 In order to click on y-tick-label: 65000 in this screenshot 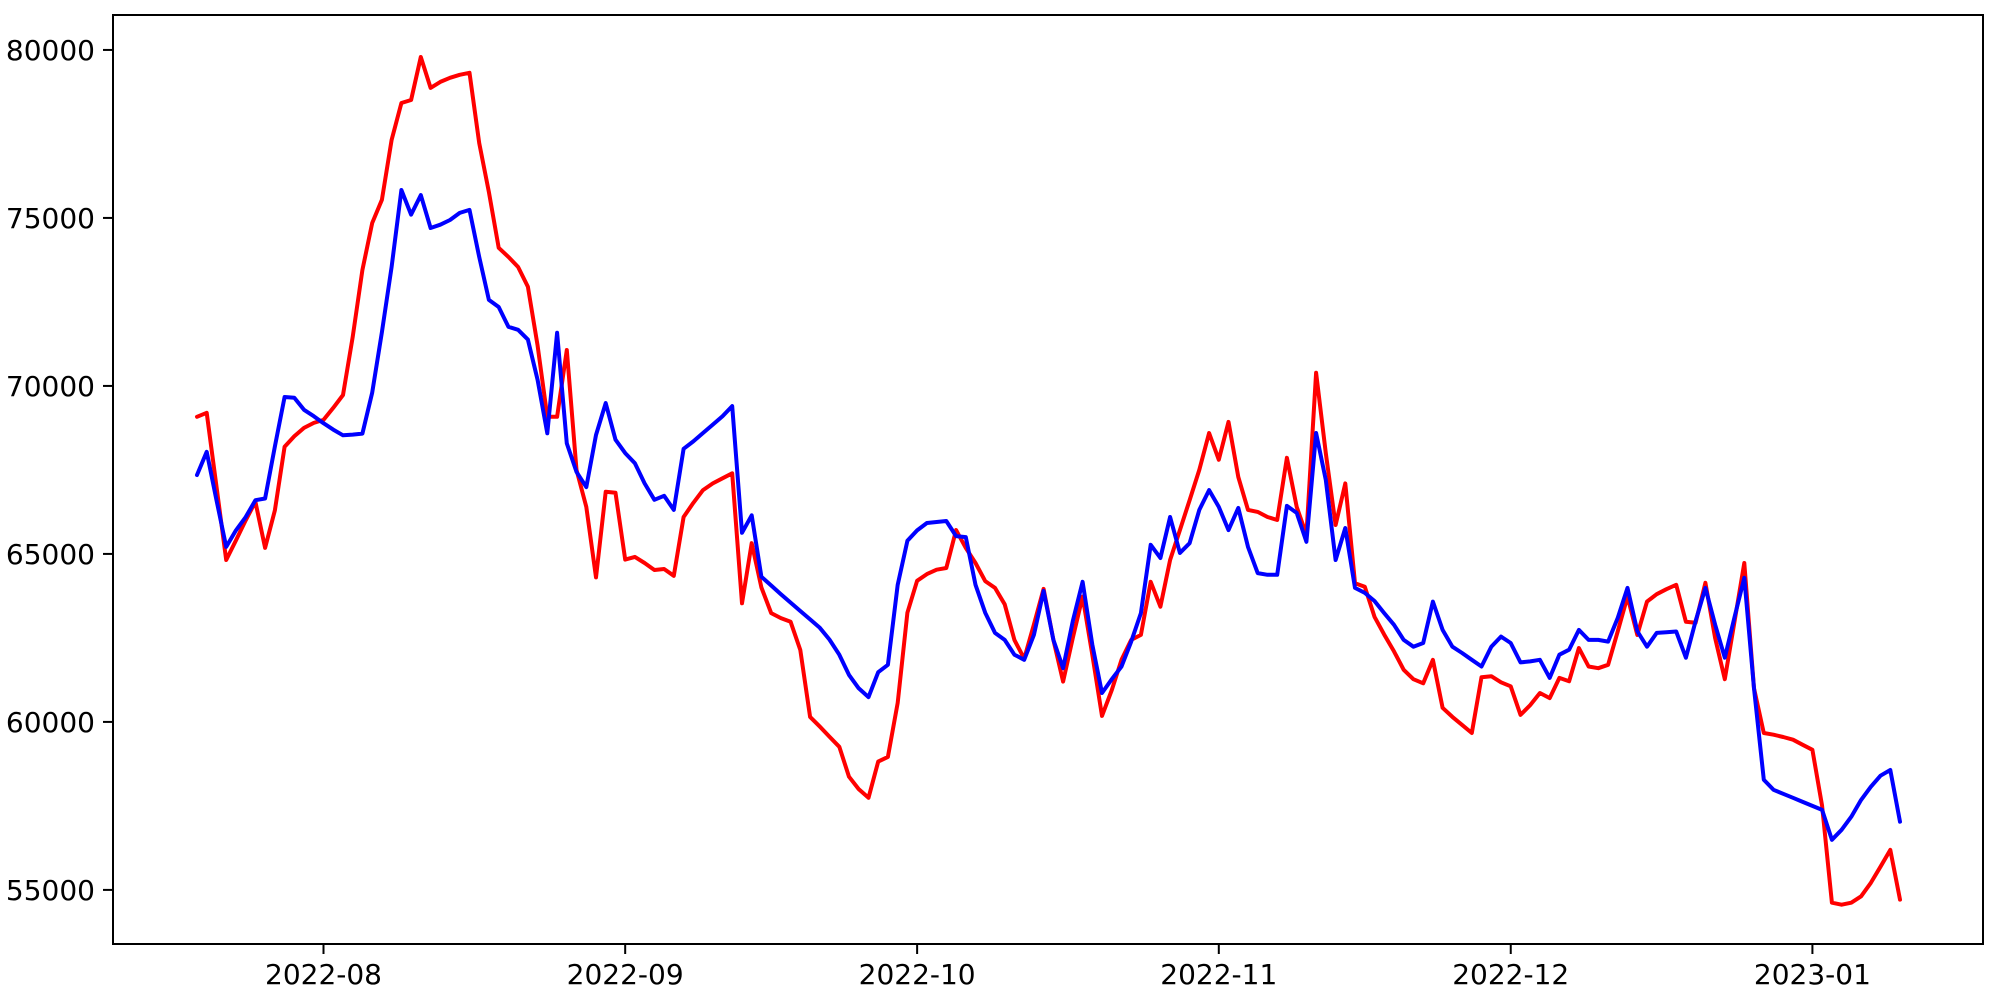, I will do `click(50, 554)`.